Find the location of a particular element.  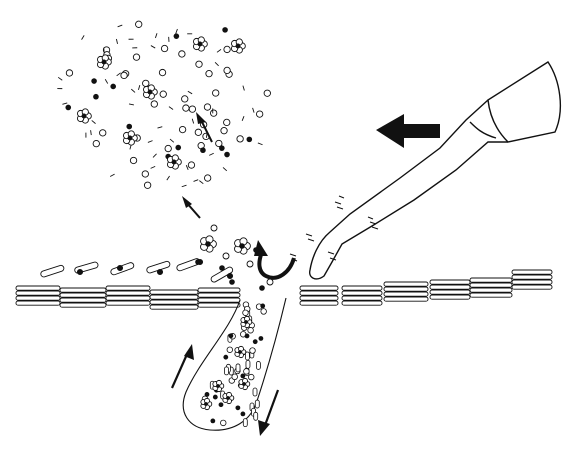

cavity-funnel is located at coordinates (234, 364).